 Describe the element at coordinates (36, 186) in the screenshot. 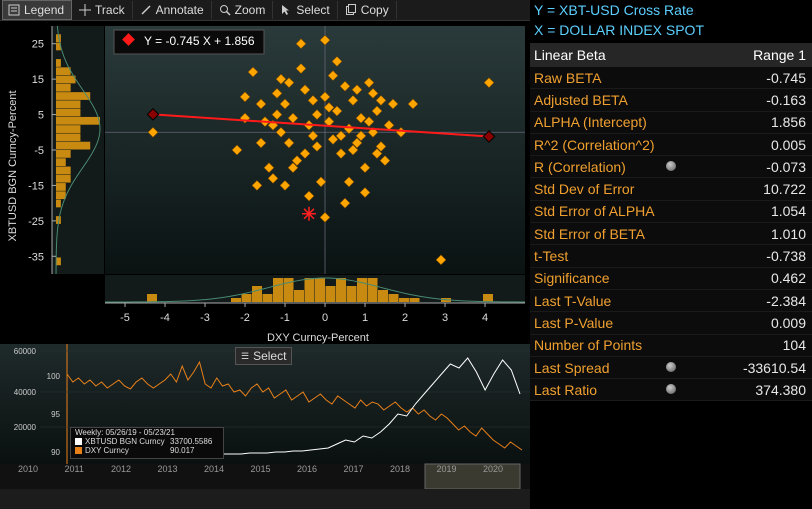

I see `y-tick-label: -15` at that location.